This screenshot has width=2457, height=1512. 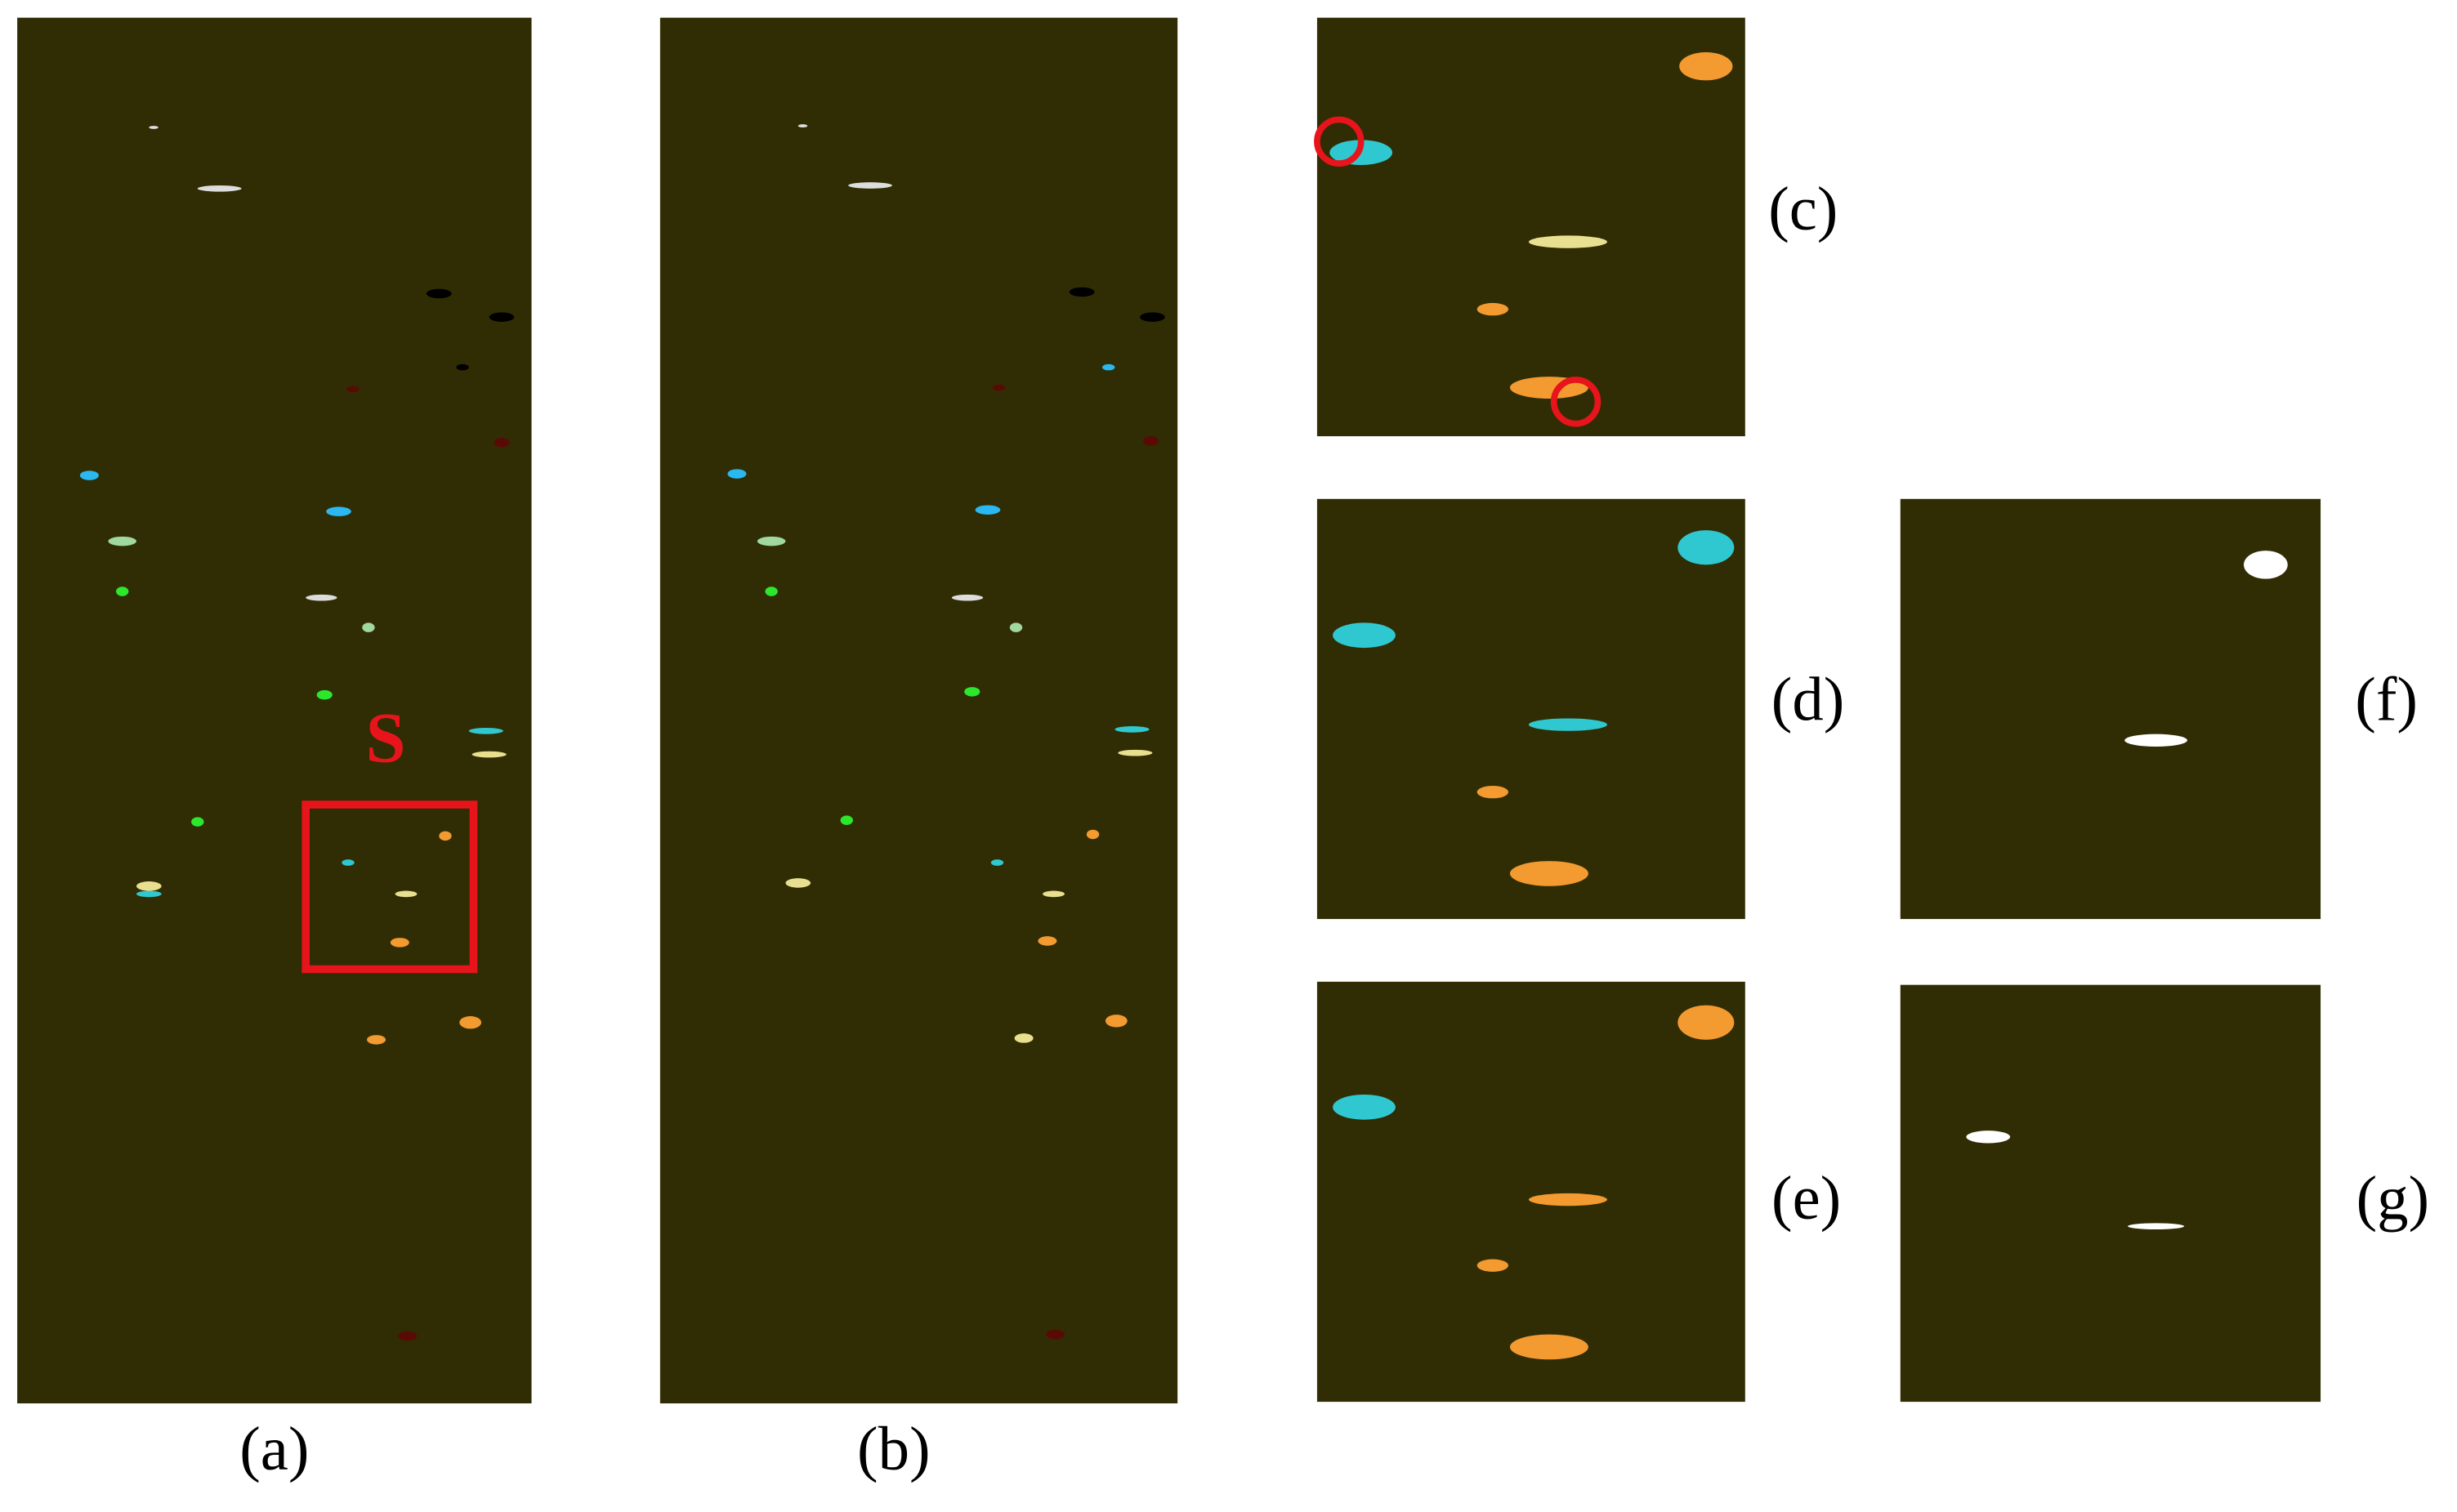 What do you see at coordinates (2386, 700) in the screenshot?
I see `panel-label: (f)` at bounding box center [2386, 700].